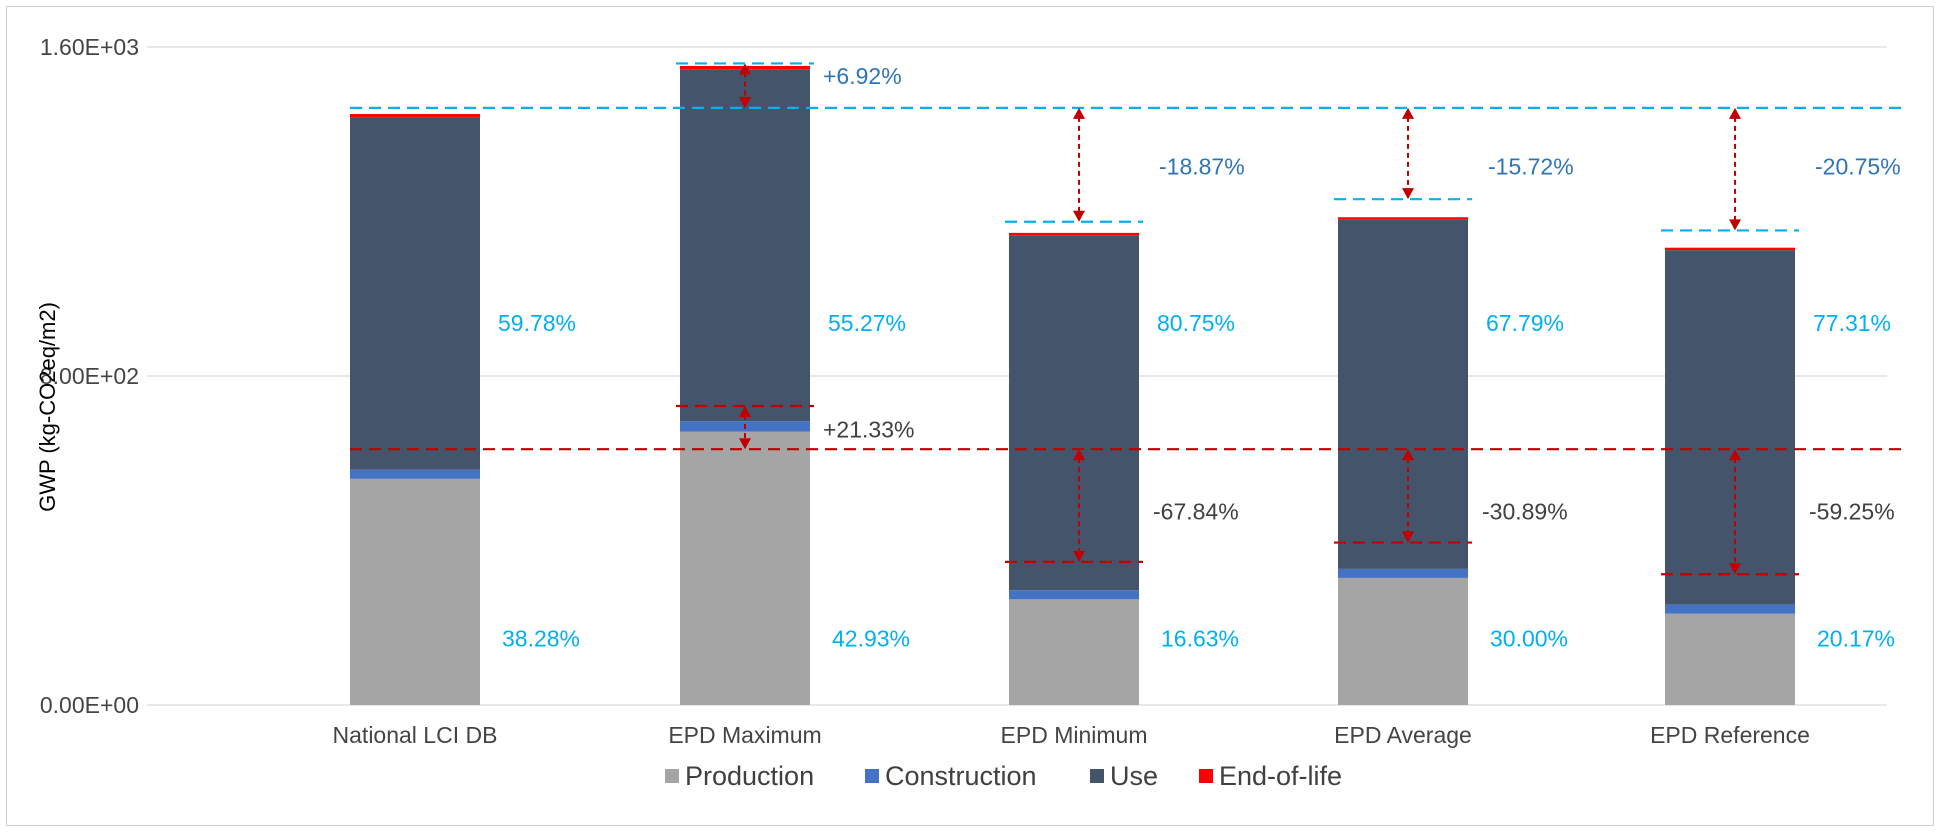 The height and width of the screenshot is (834, 1942). What do you see at coordinates (1525, 323) in the screenshot?
I see `use-share-label-3: 67.79%` at bounding box center [1525, 323].